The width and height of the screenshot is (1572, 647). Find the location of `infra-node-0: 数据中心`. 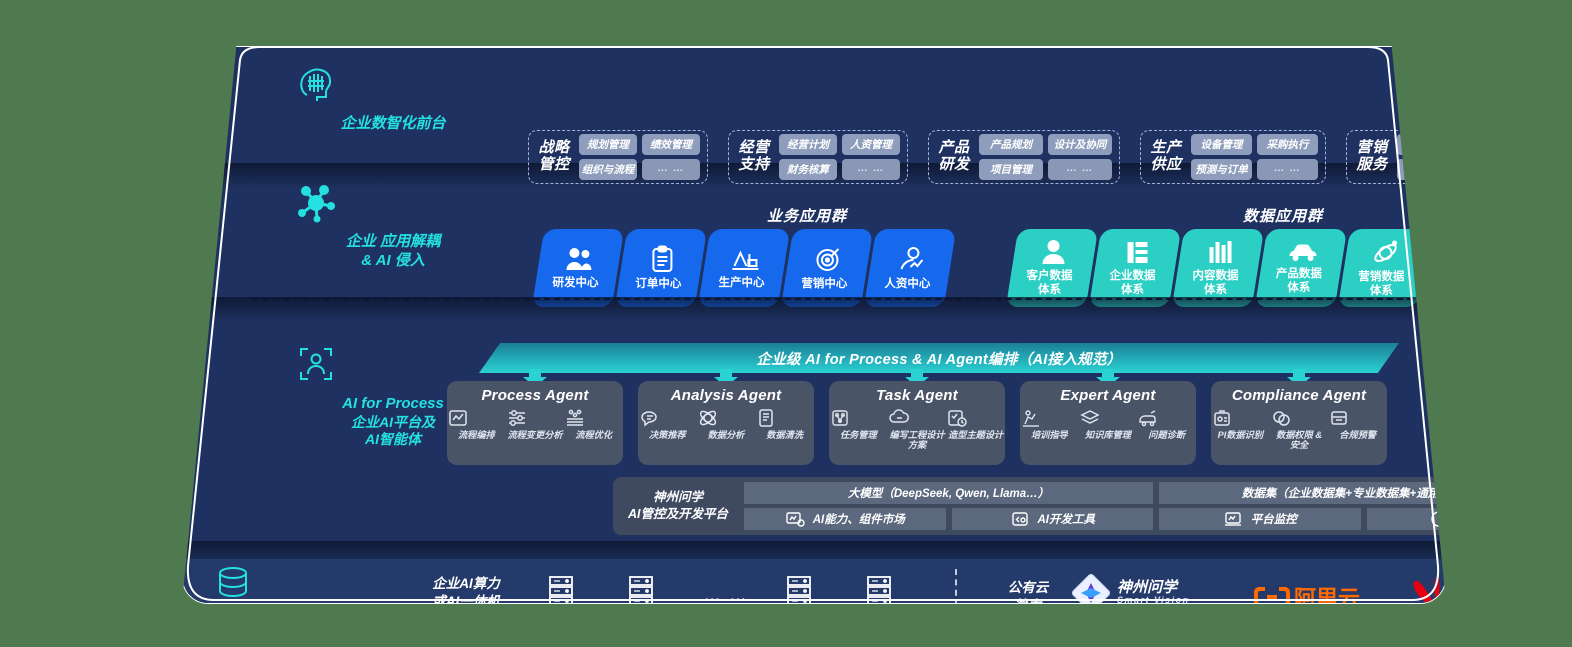

infra-node-0: 数据中心 is located at coordinates (561, 588).